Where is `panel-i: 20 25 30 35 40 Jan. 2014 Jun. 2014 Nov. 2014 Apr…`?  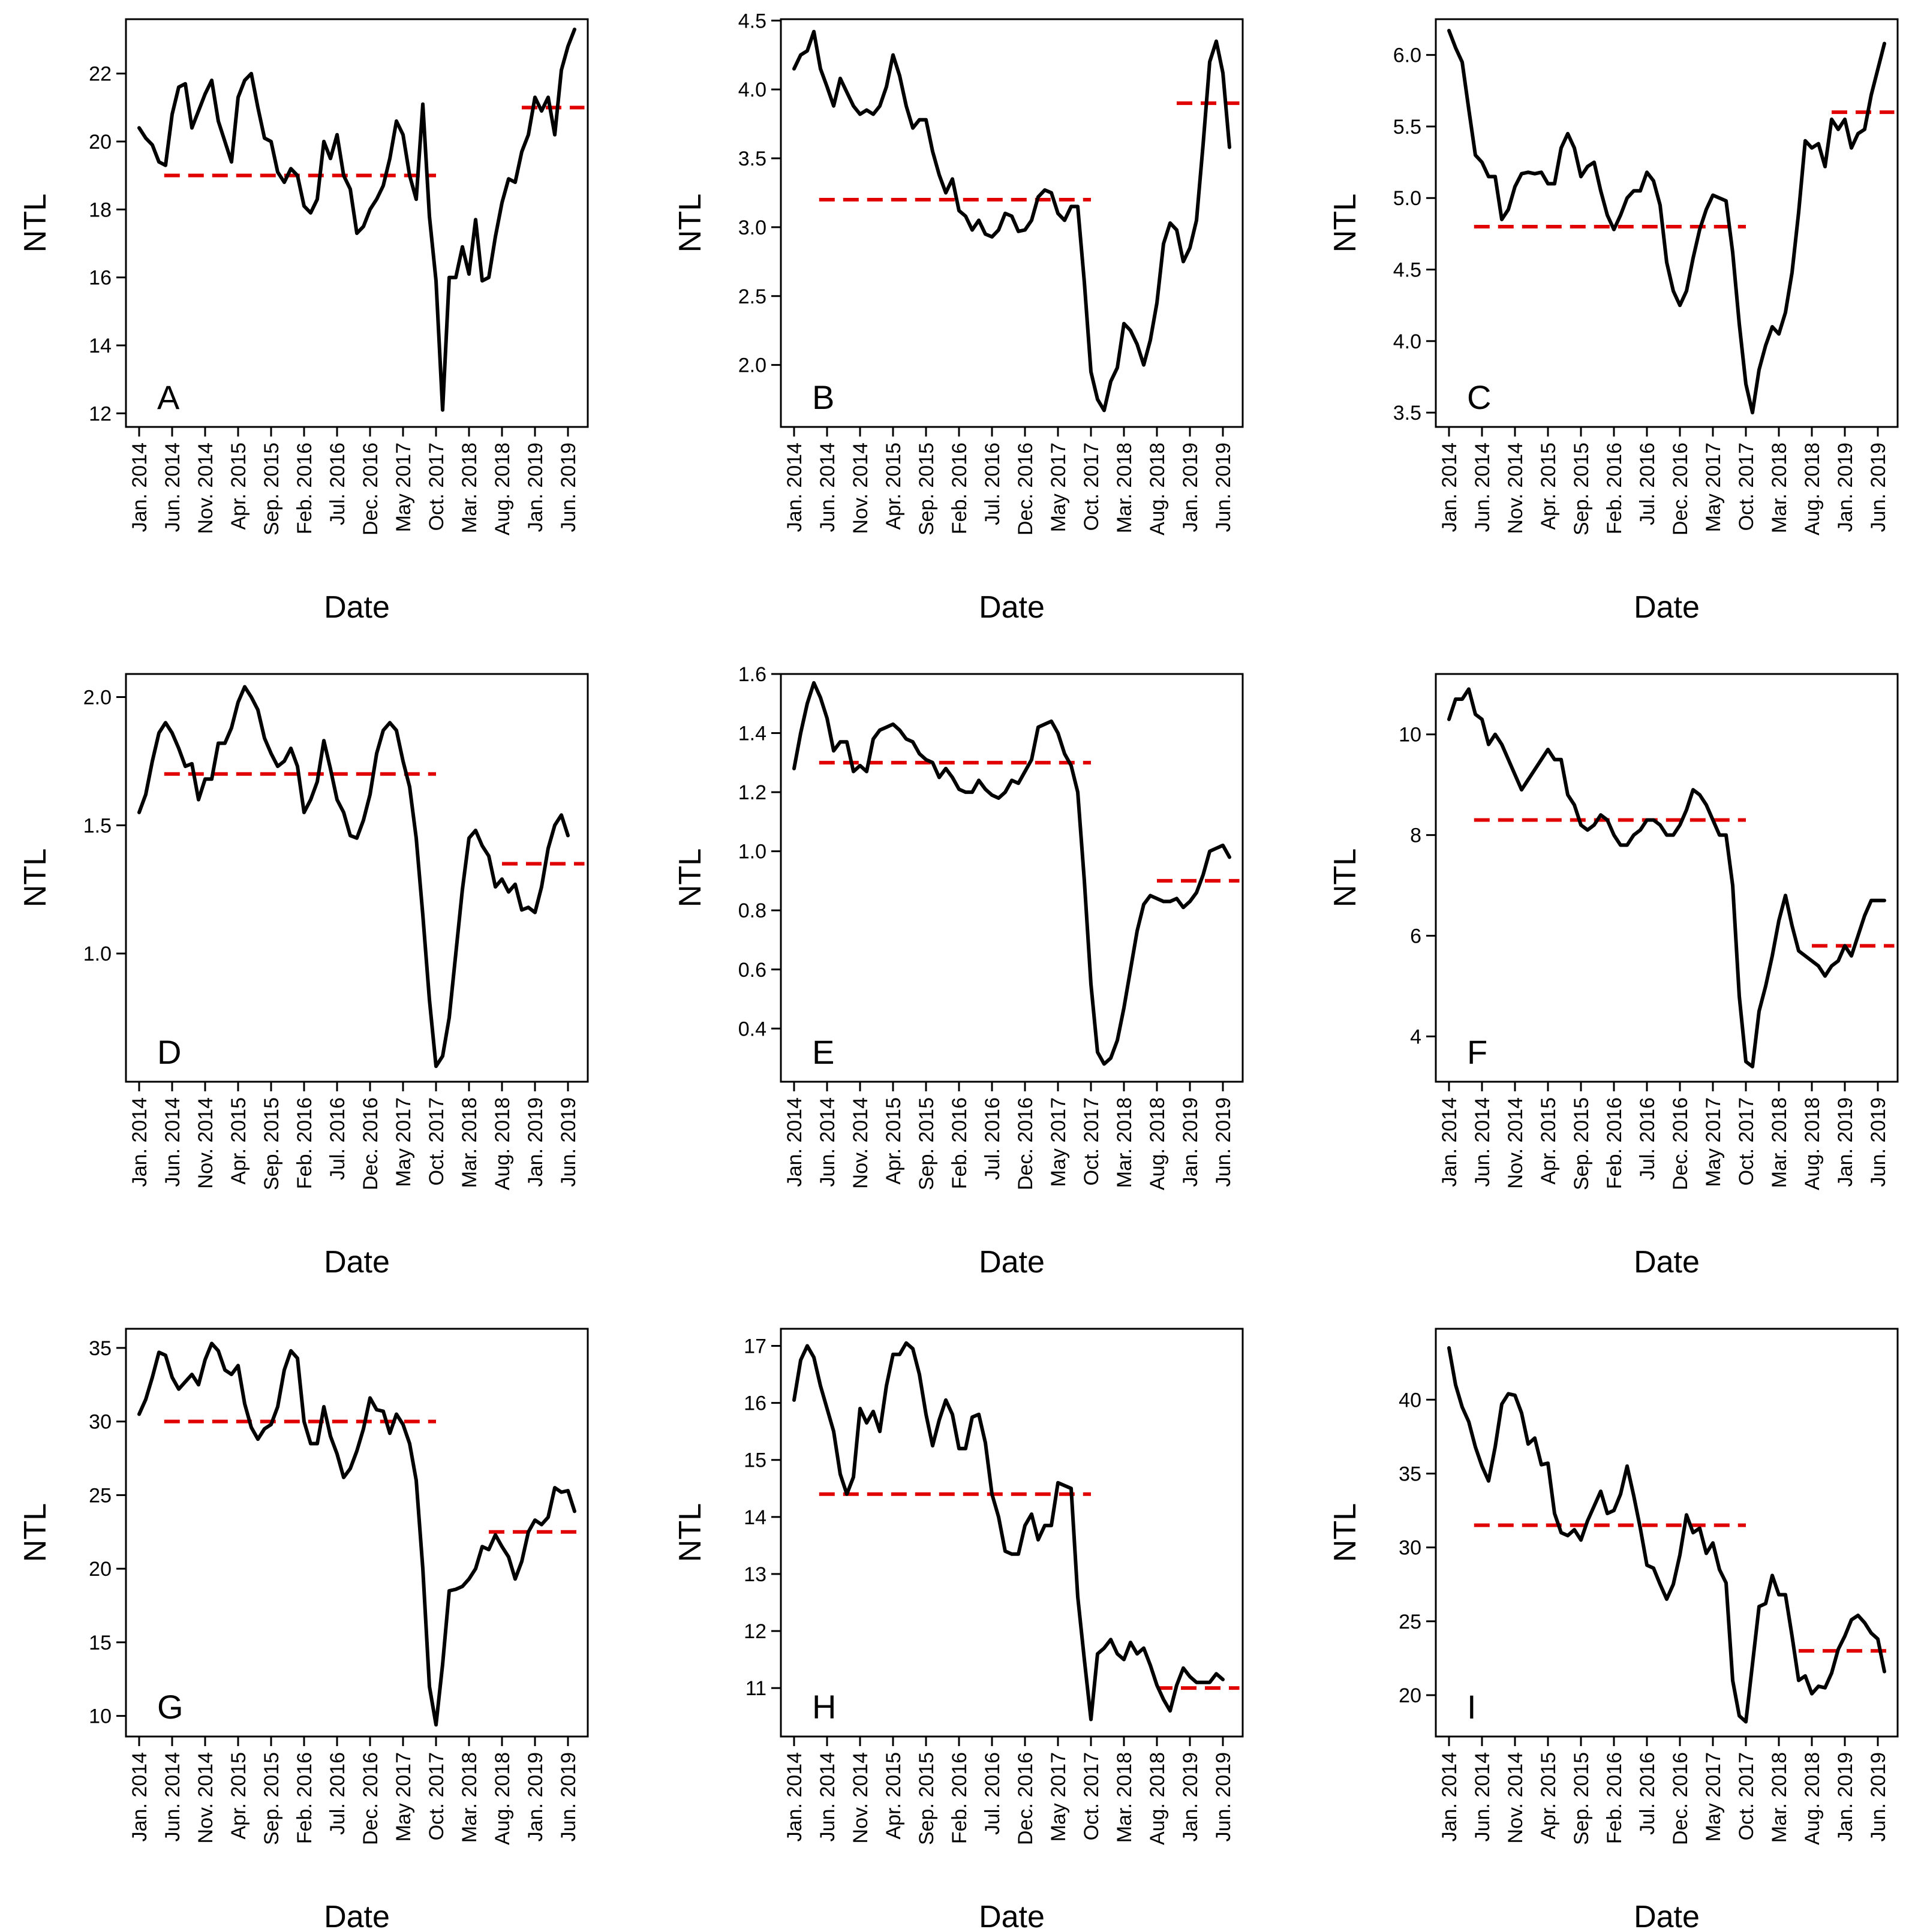
panel-i: 20 25 30 35 40 Jan. 2014 Jun. 2014 Nov. 2014 Apr… is located at coordinates (1613, 1630).